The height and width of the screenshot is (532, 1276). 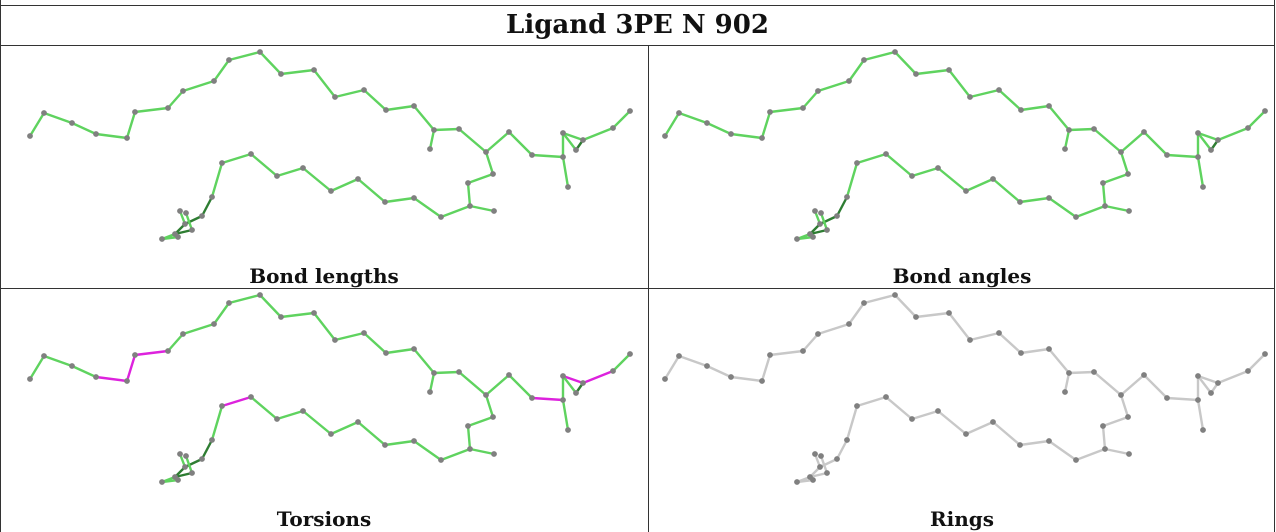 I want to click on caption-bond-lengths: Bond lengths, so click(x=324, y=276).